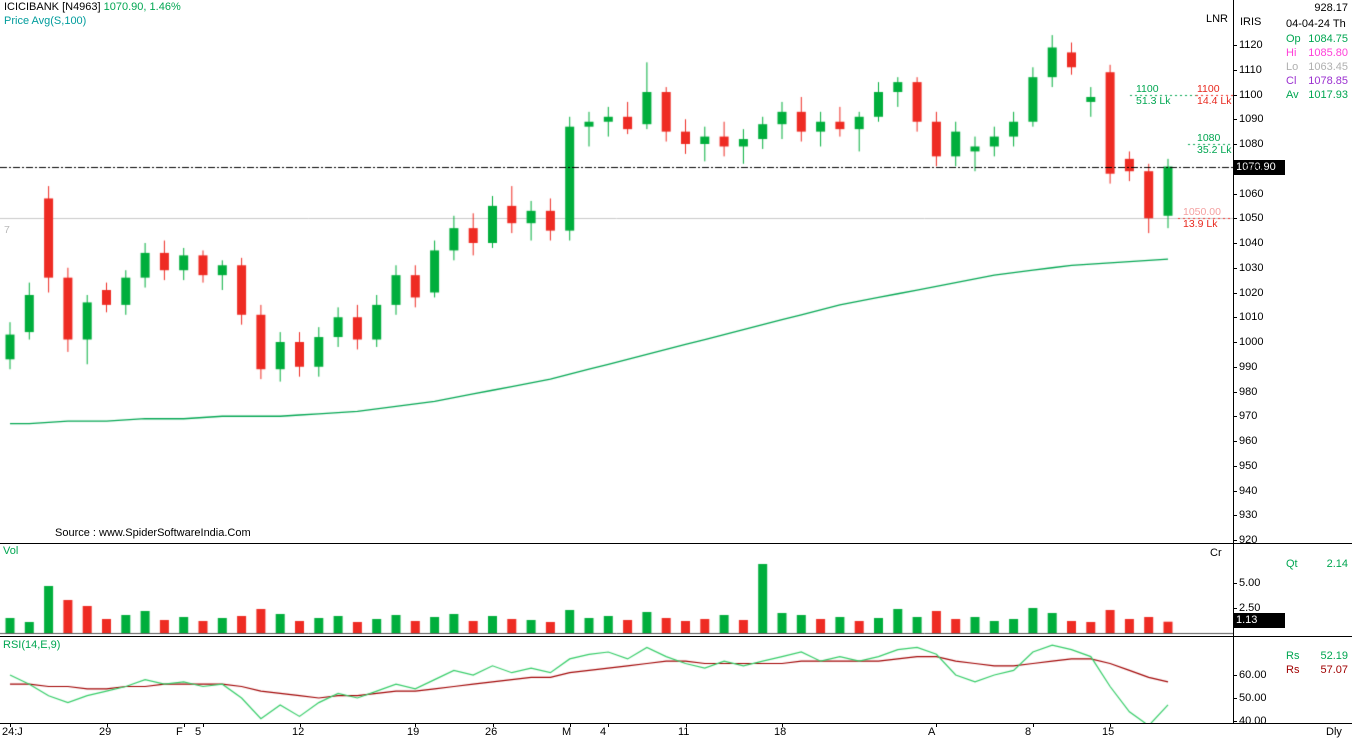 This screenshot has width=1352, height=740. What do you see at coordinates (1292, 67) in the screenshot?
I see `ohlc-label: Lo` at bounding box center [1292, 67].